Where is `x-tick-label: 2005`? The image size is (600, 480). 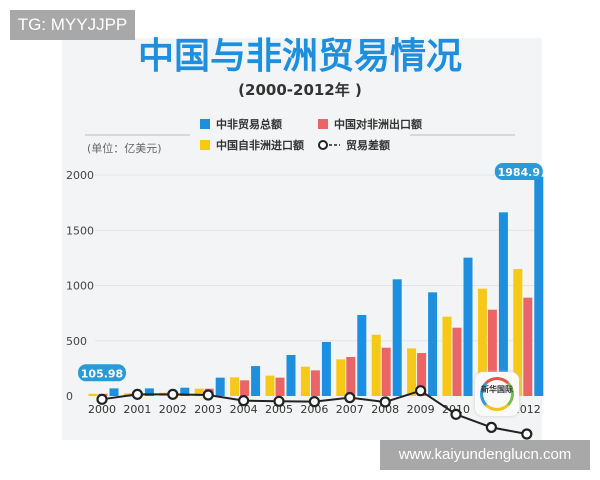
x-tick-label: 2005 is located at coordinates (279, 409).